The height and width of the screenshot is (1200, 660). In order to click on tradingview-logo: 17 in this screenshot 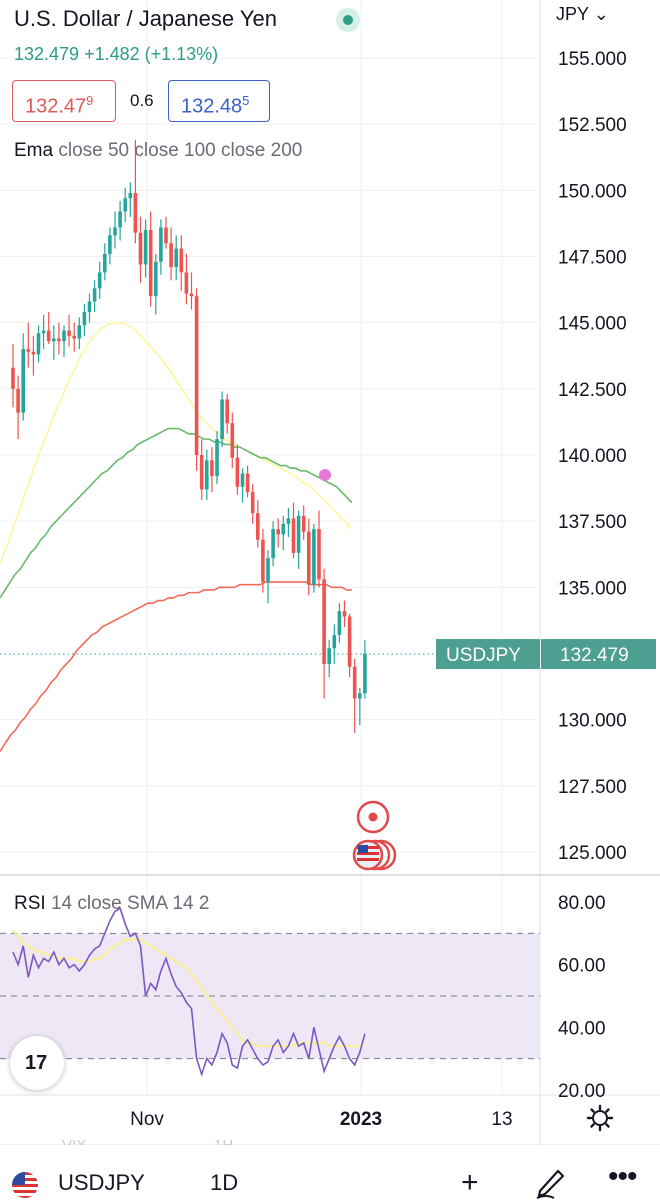, I will do `click(37, 1063)`.